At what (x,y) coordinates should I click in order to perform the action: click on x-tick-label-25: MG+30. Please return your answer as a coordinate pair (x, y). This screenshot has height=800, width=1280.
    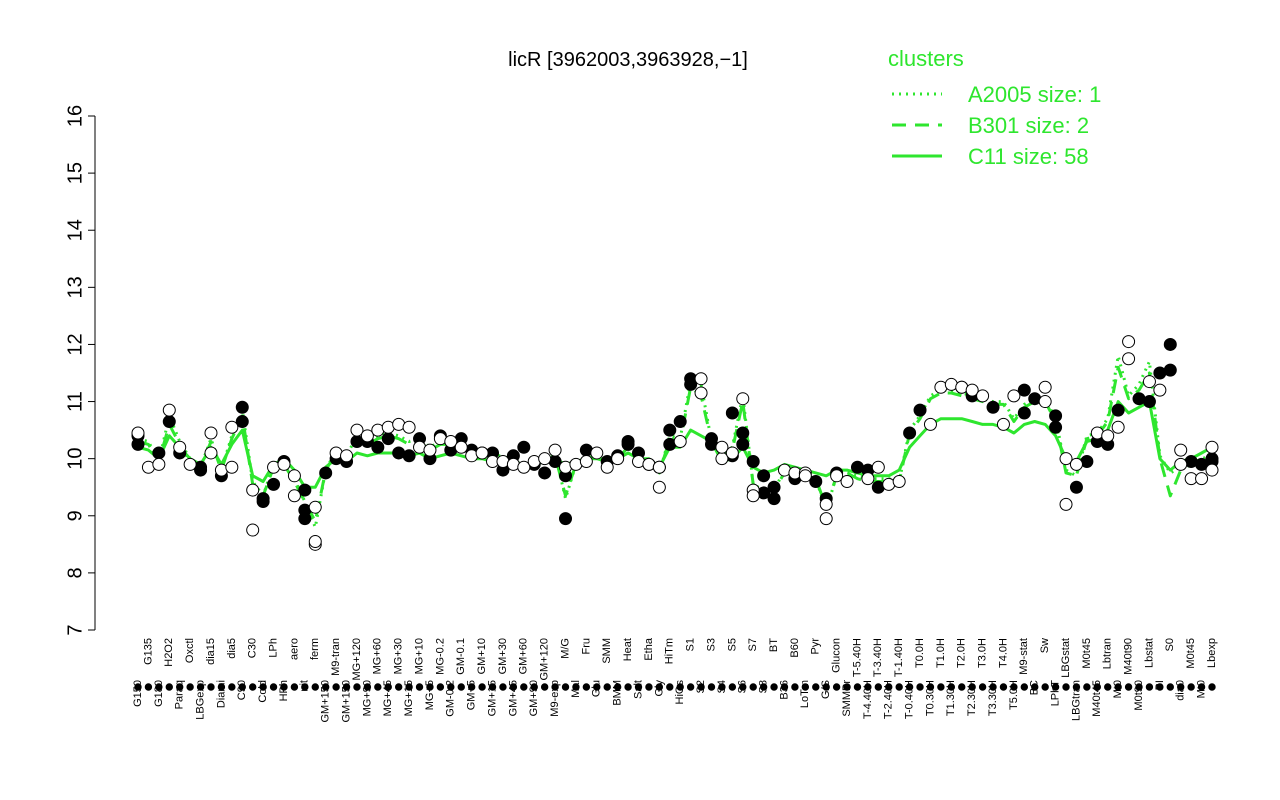
    Looking at the image, I should click on (399, 656).